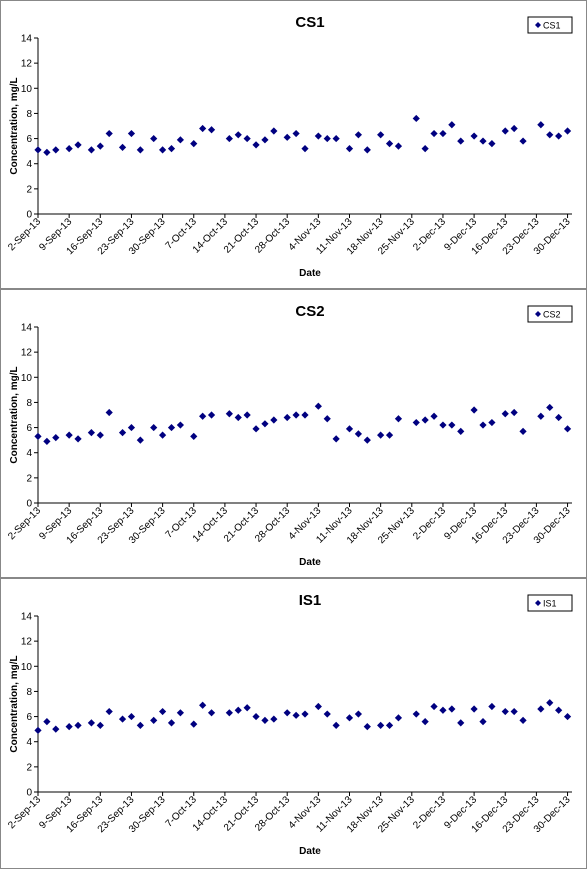 Image resolution: width=587 pixels, height=869 pixels. What do you see at coordinates (310, 600) in the screenshot?
I see `chart-title: IS1` at bounding box center [310, 600].